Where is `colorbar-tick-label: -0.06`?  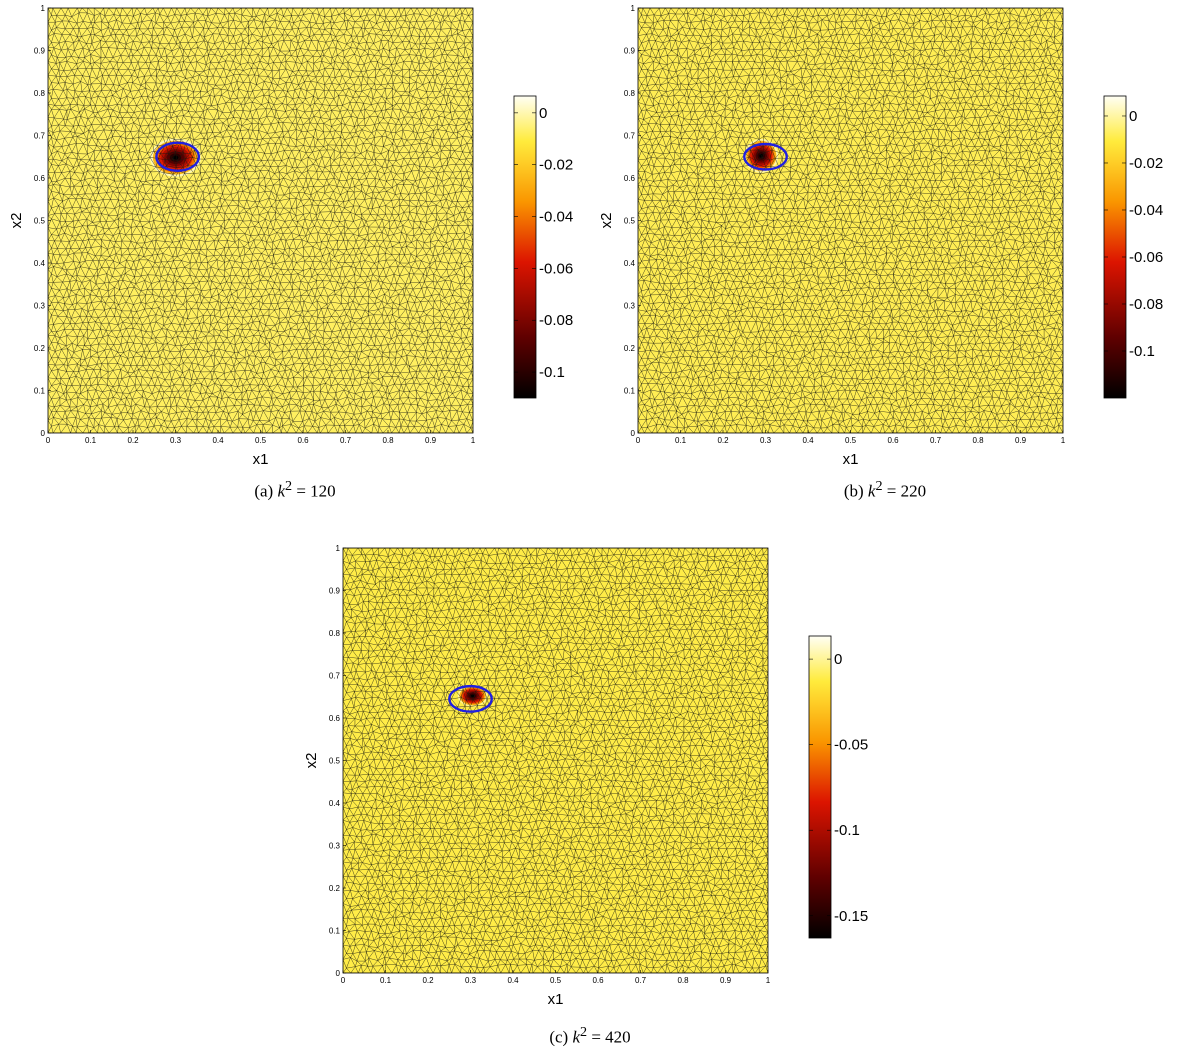 colorbar-tick-label: -0.06 is located at coordinates (1146, 257).